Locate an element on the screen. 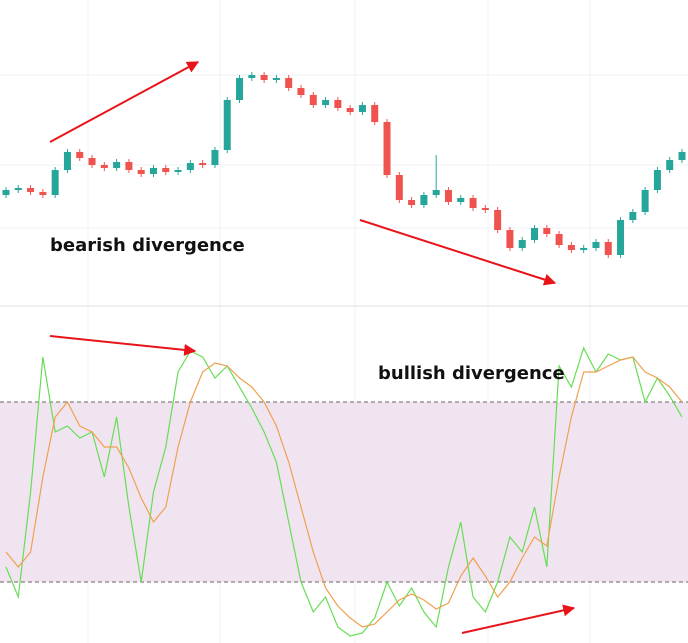 The width and height of the screenshot is (688, 643). annotation: bullish divergence is located at coordinates (471, 373).